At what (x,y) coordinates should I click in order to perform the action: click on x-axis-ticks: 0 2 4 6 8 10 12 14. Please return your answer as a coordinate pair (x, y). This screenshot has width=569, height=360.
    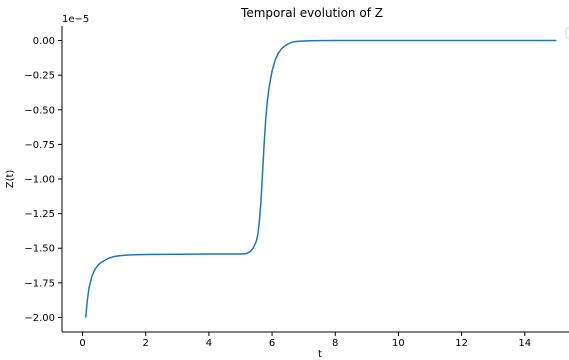
    Looking at the image, I should click on (305, 340).